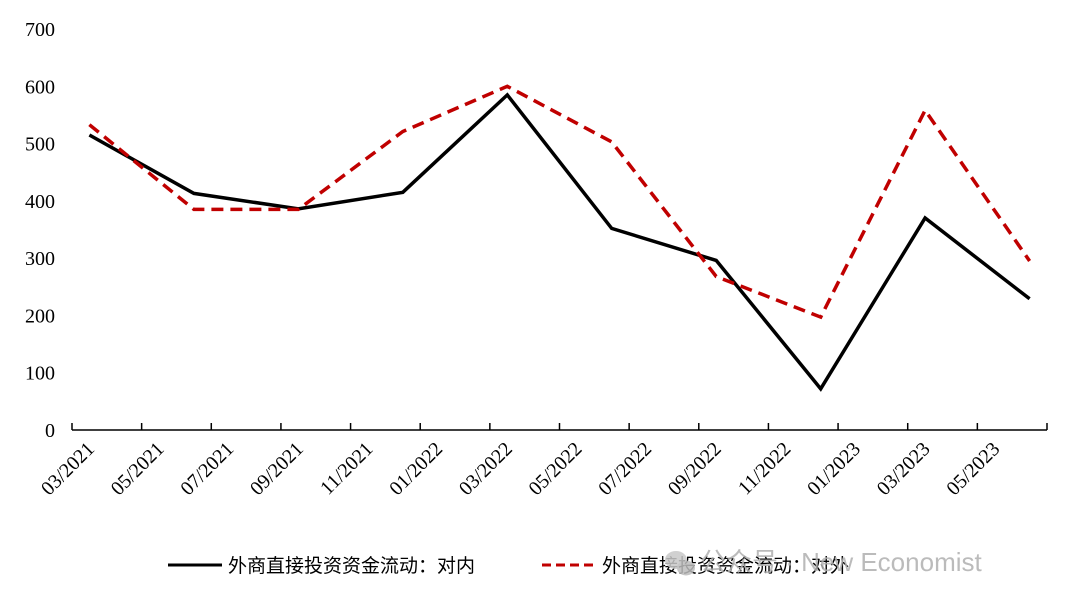 The width and height of the screenshot is (1080, 605). What do you see at coordinates (725, 566) in the screenshot?
I see `legend-label-outbound: 外商直接投资资金流动：对外` at bounding box center [725, 566].